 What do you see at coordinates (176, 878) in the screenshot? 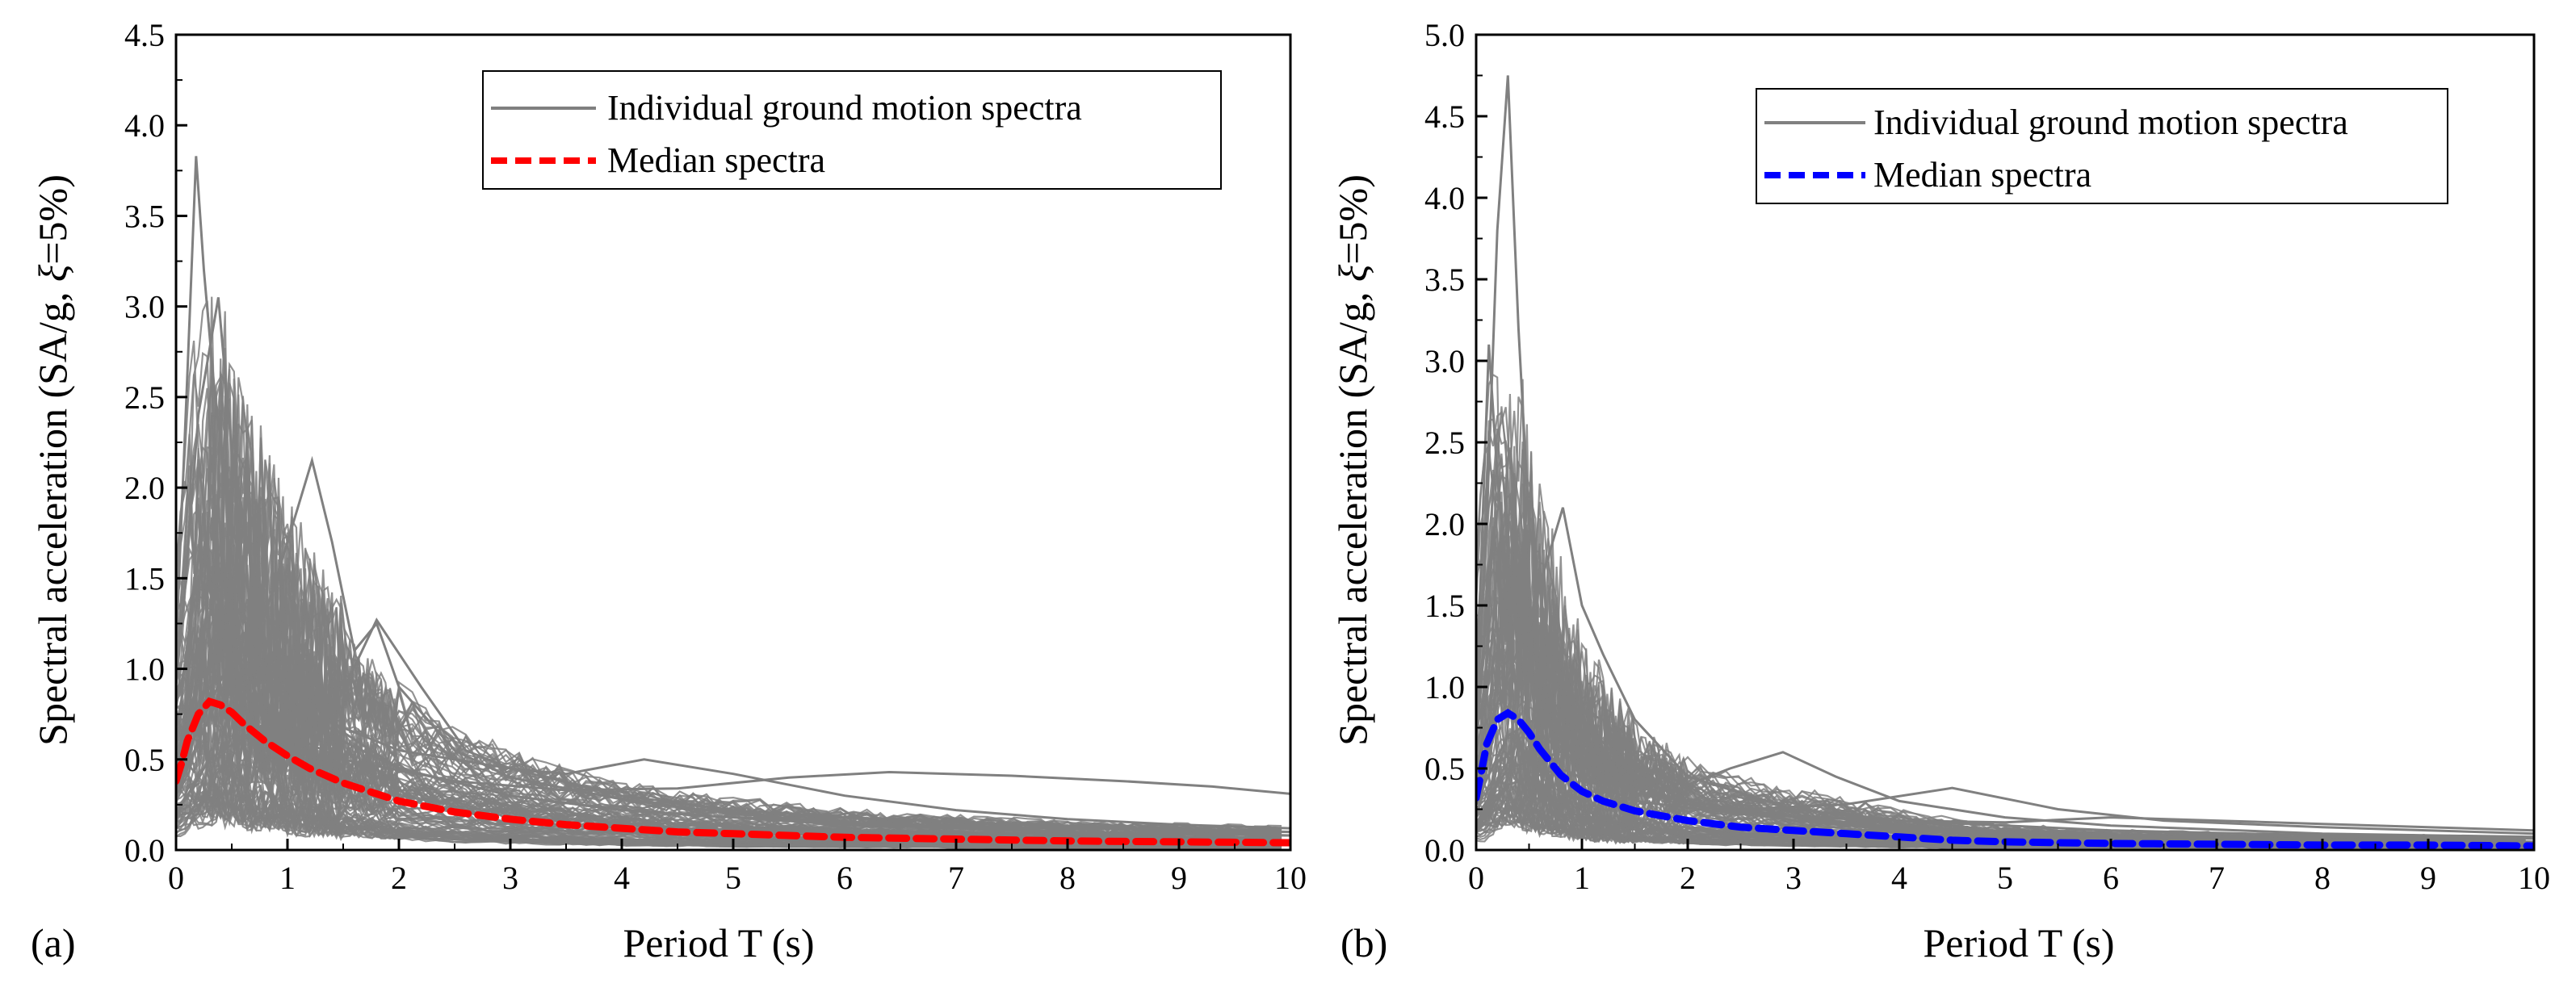
I see `x-tick-label-a: 0` at bounding box center [176, 878].